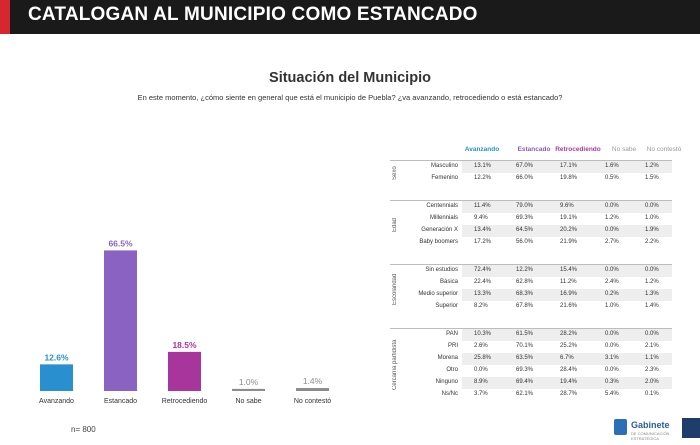 Image resolution: width=700 pixels, height=445 pixels. I want to click on gabinete-logo: Gabinete DE COMUNICACIÓN ESTRATÉGICA, so click(654, 429).